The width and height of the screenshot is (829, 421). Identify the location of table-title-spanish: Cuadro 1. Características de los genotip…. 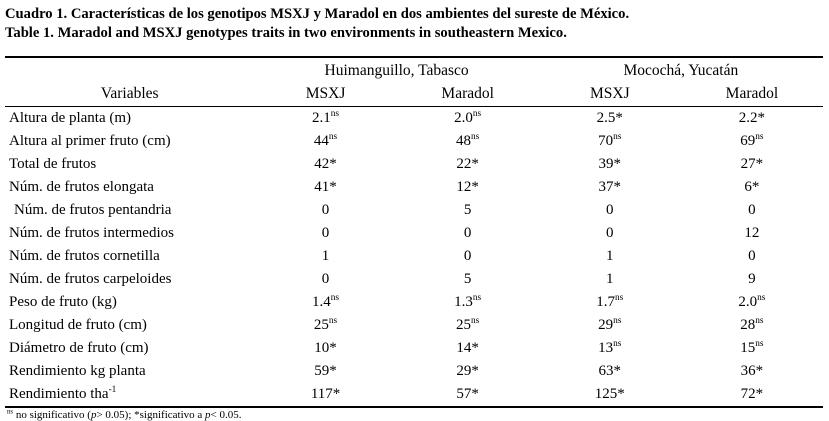
(317, 14).